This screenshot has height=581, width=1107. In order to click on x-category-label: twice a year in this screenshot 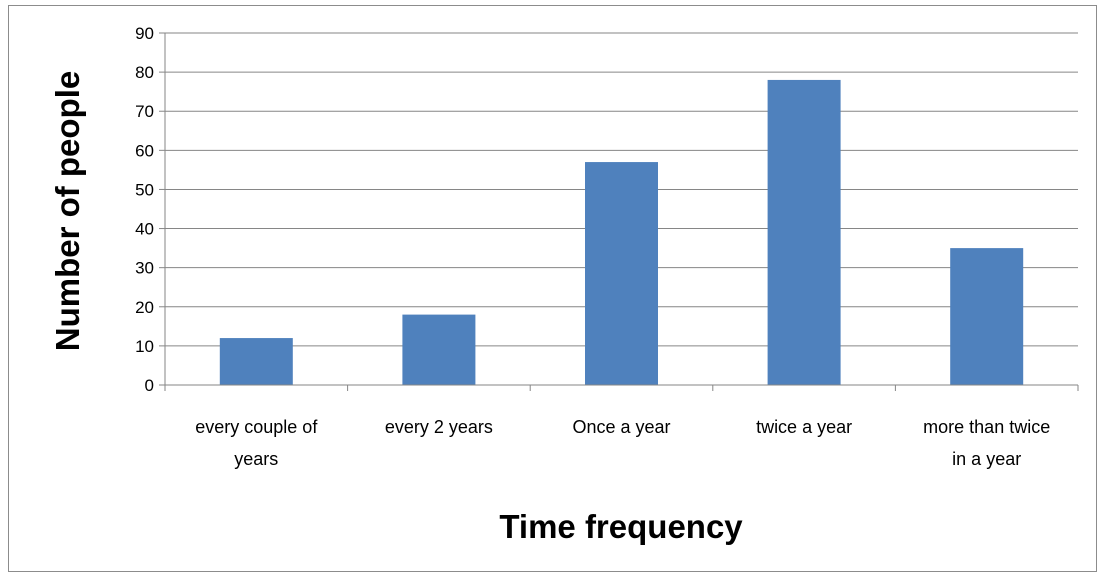, I will do `click(804, 427)`.